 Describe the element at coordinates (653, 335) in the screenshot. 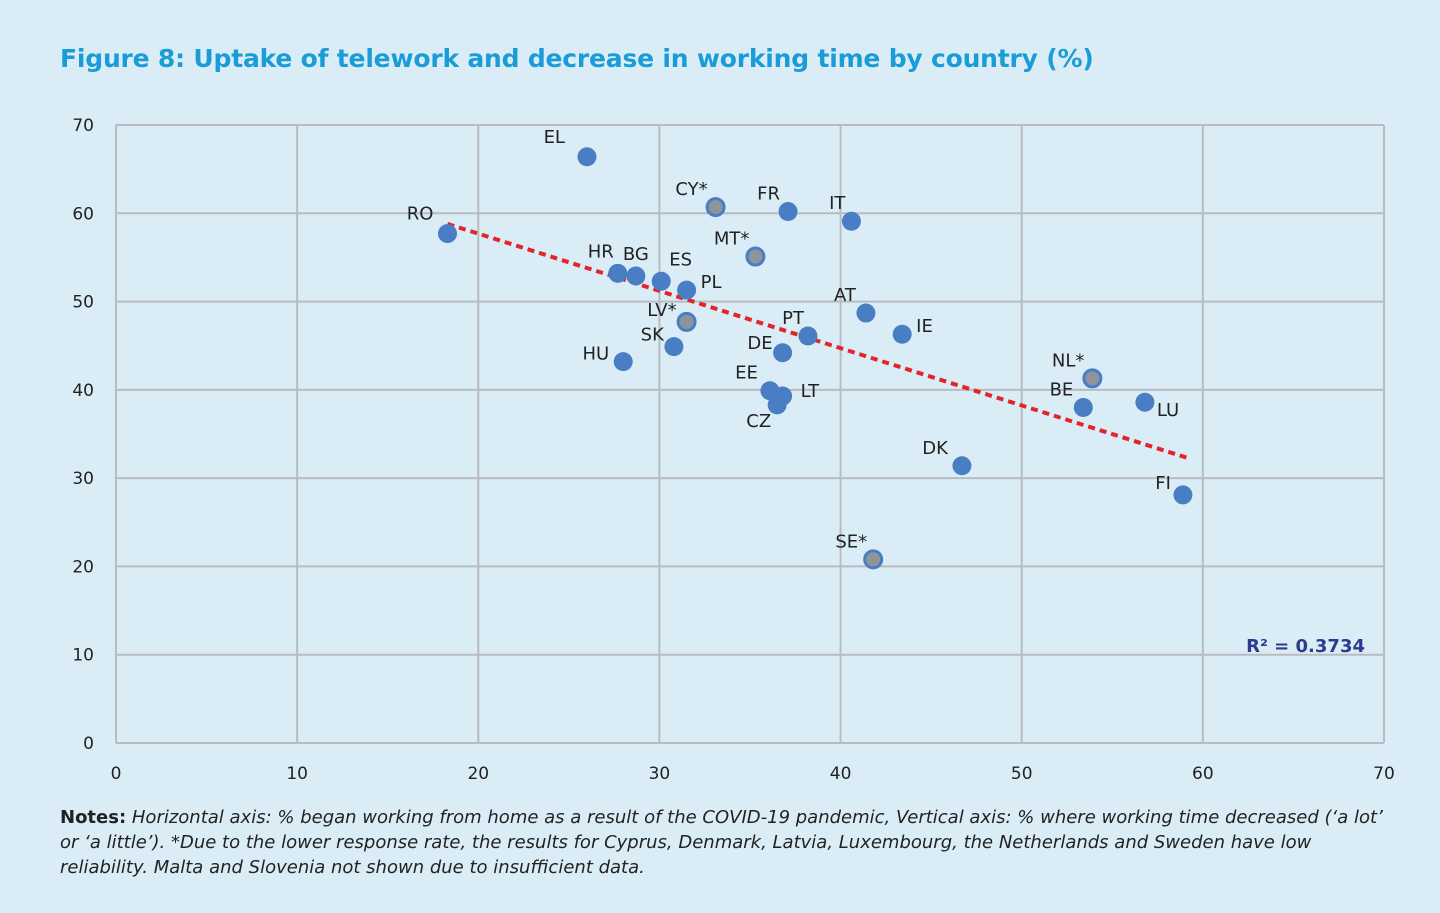

I see `point-label: SK` at that location.